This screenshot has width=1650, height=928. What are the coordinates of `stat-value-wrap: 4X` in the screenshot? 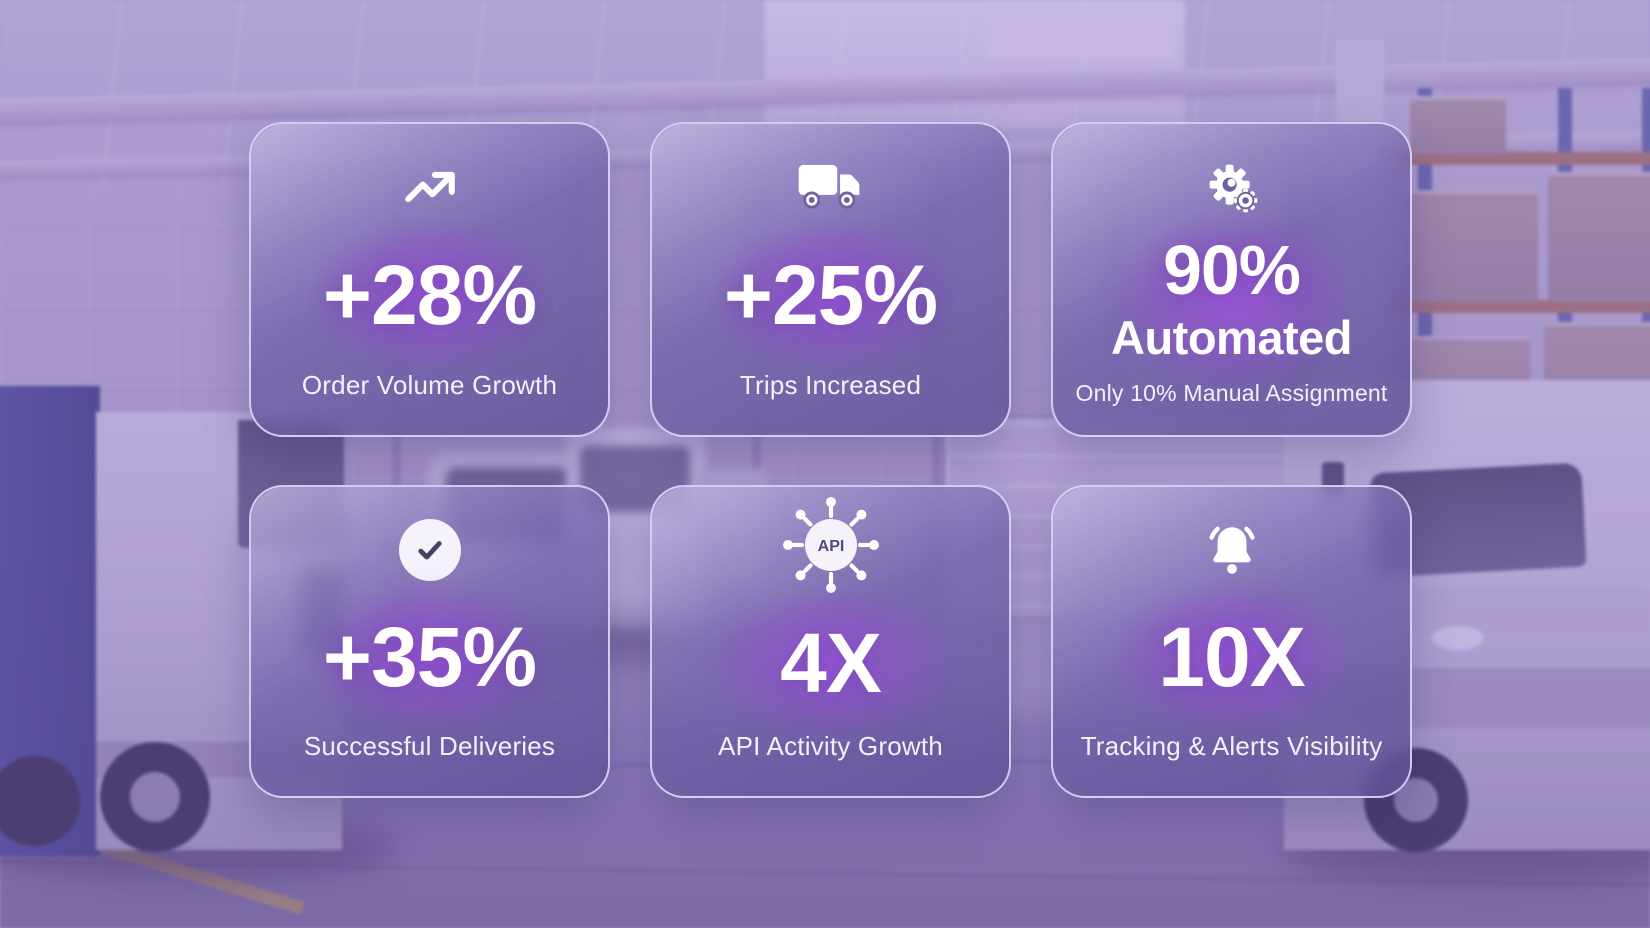 It's located at (830, 663).